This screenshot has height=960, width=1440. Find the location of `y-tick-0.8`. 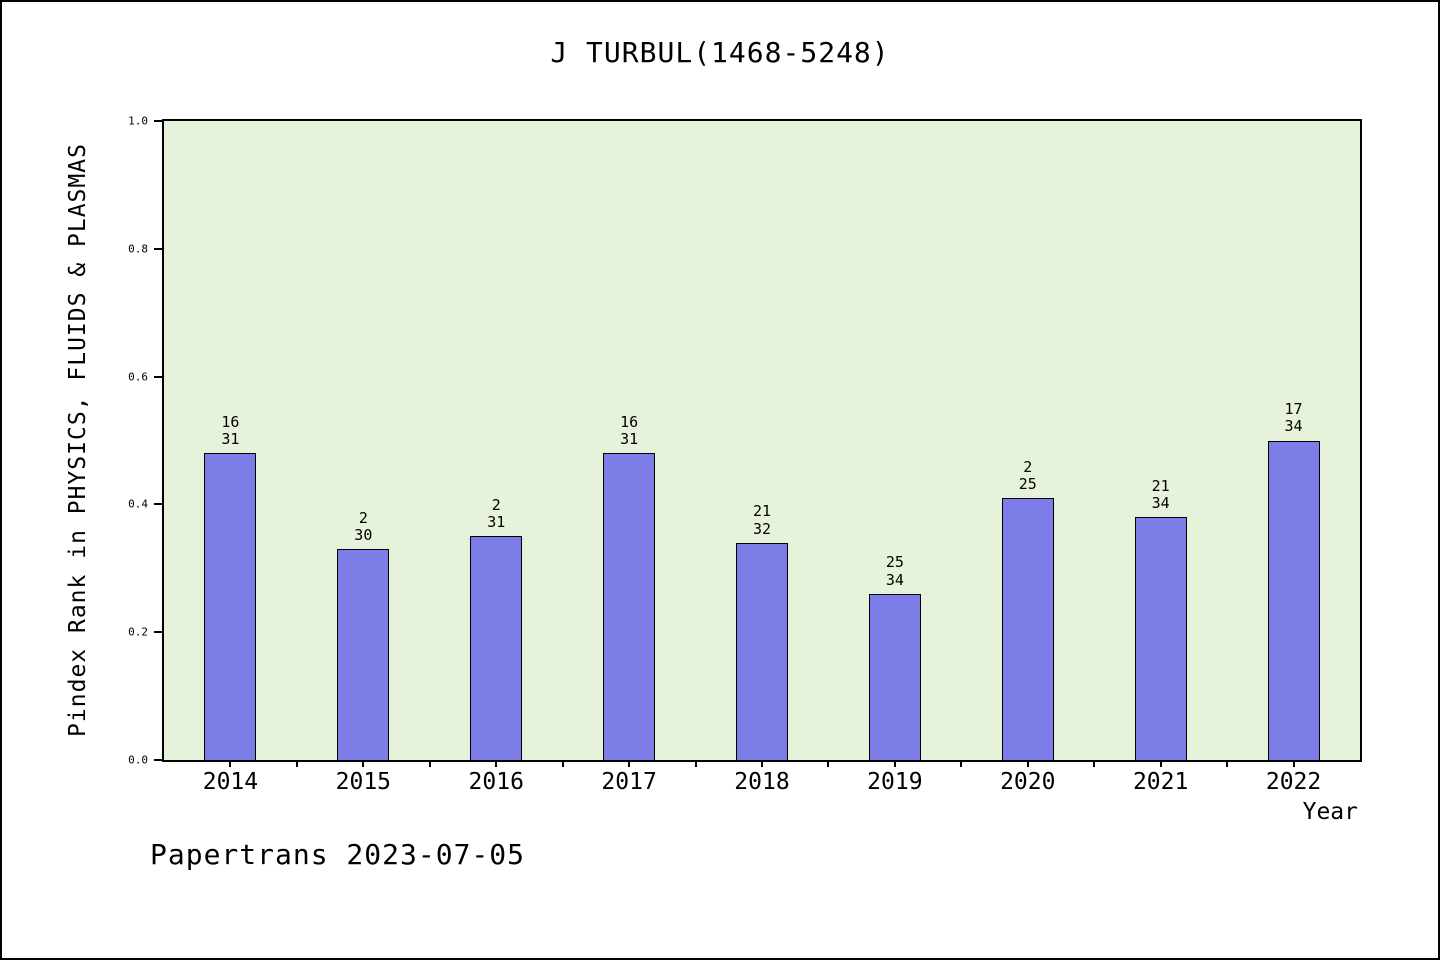

y-tick-0.8 is located at coordinates (159, 248).